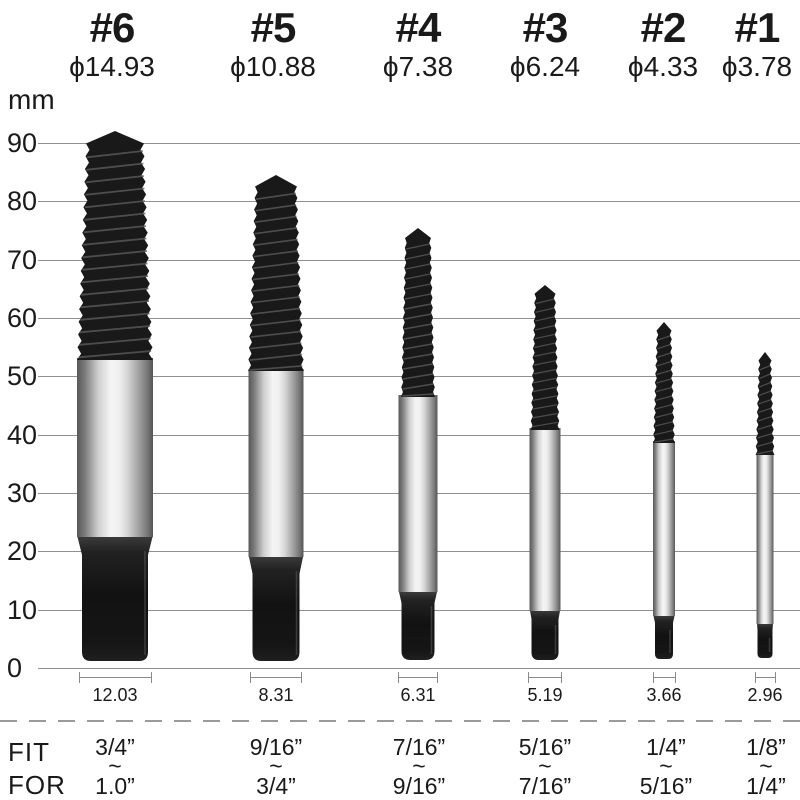  What do you see at coordinates (15, 668) in the screenshot?
I see `axis-tick-0: 0` at bounding box center [15, 668].